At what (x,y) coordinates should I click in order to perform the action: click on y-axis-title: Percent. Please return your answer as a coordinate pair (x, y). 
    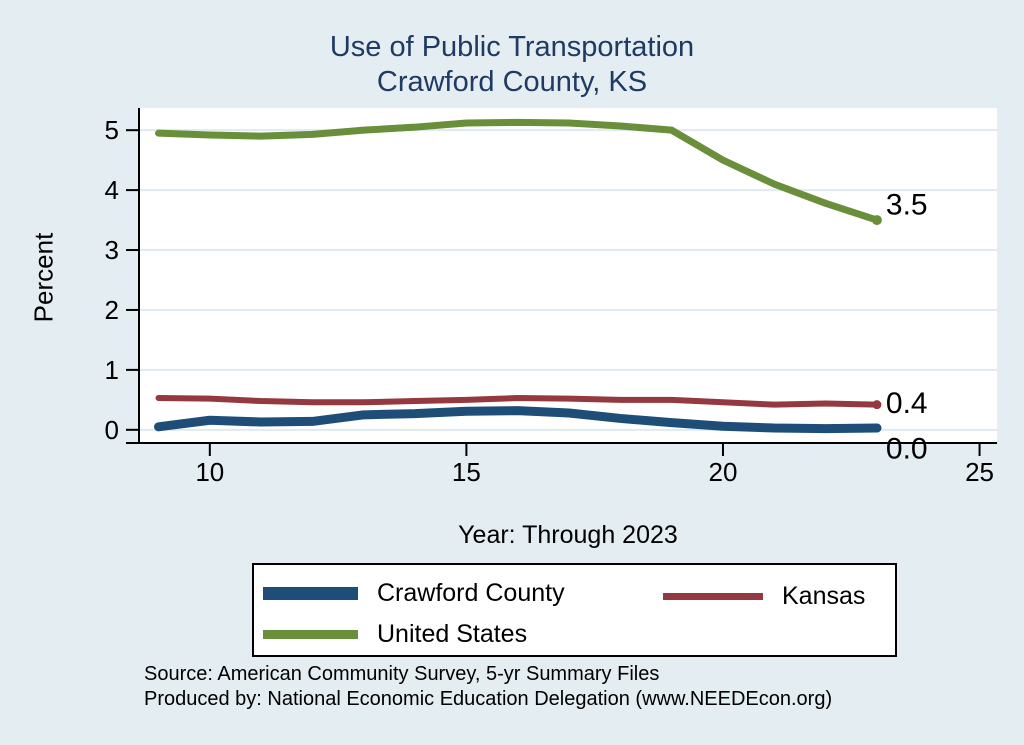
    Looking at the image, I should click on (43, 277).